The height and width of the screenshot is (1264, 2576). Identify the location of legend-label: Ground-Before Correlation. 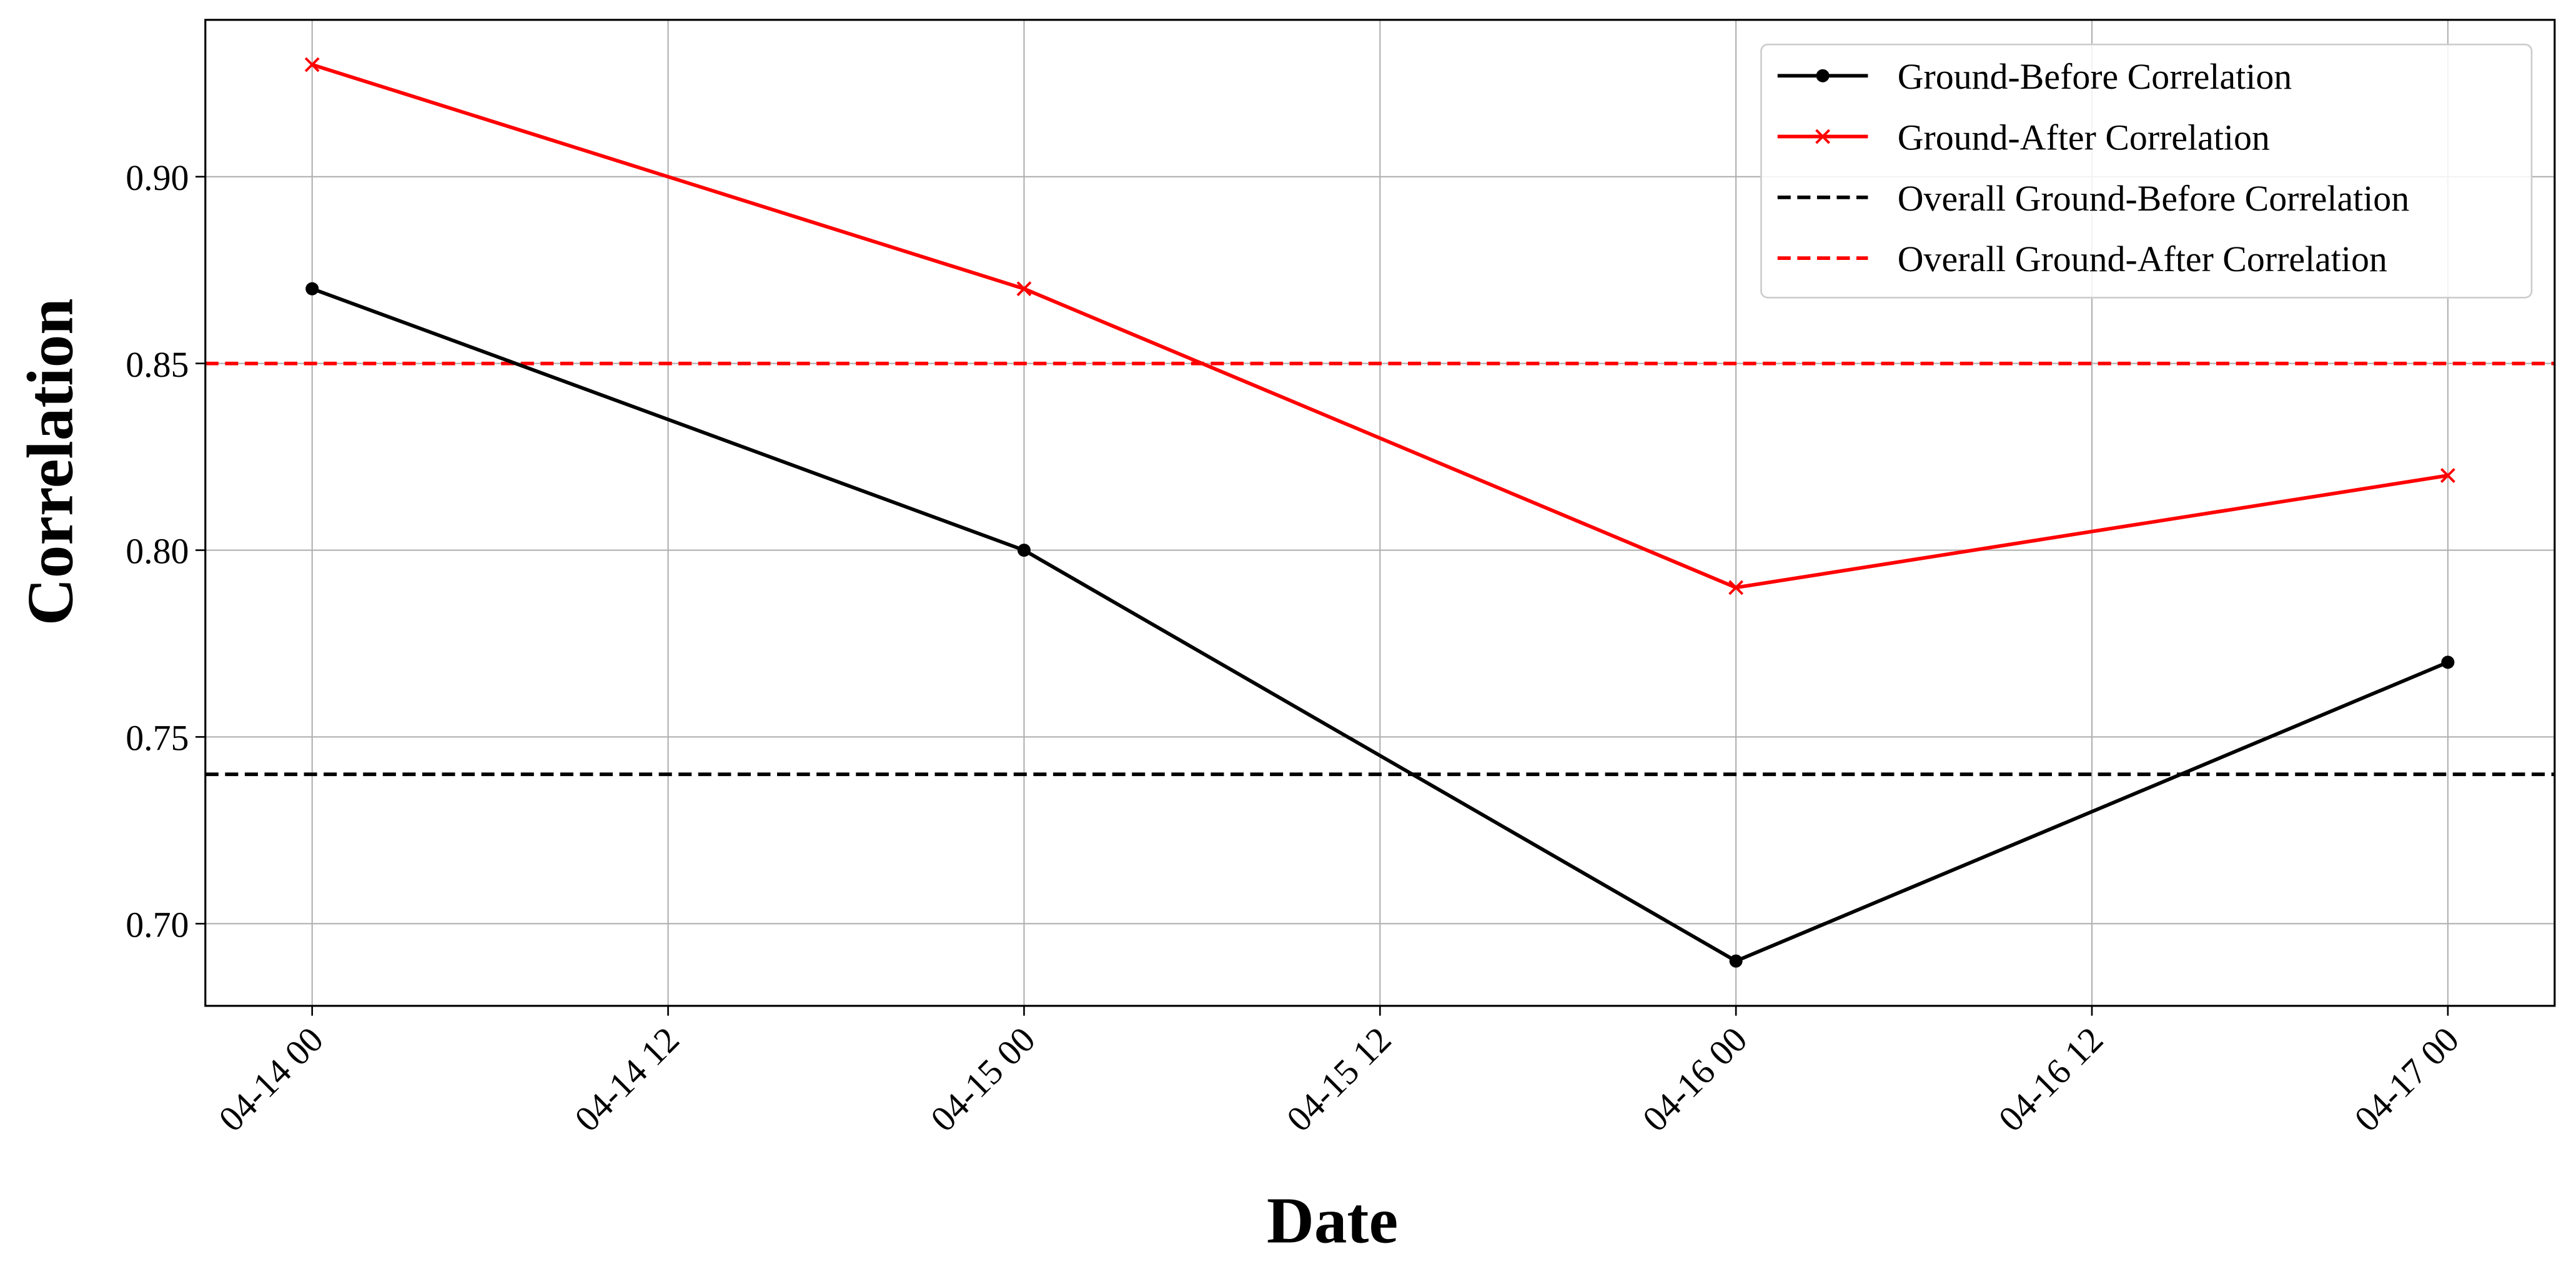
(2095, 76).